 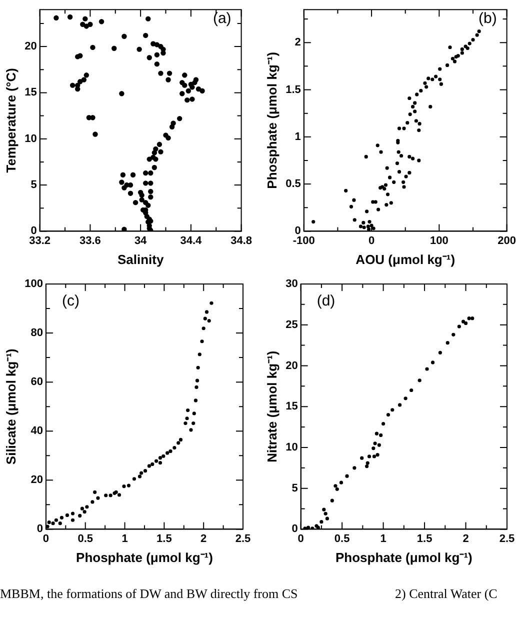 I want to click on y-tick-label: 60, so click(x=36, y=382).